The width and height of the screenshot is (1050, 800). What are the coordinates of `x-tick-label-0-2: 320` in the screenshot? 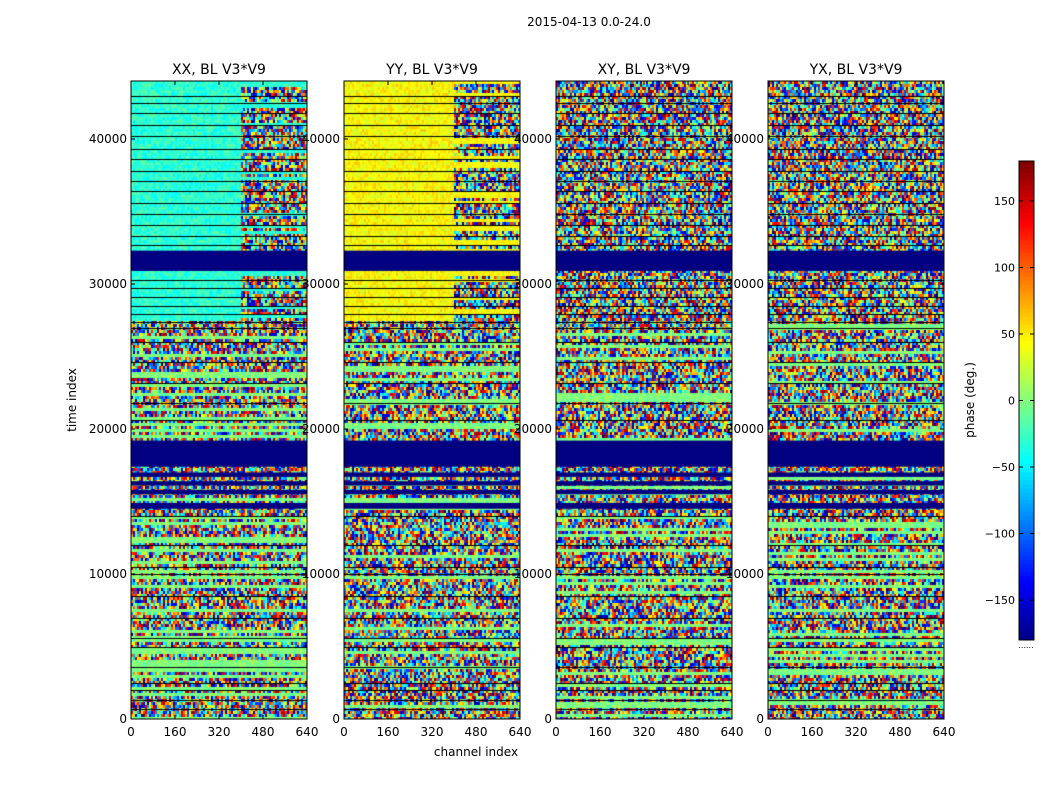 It's located at (219, 732).